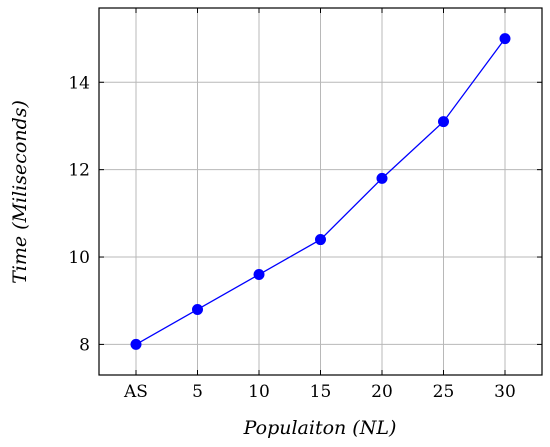 The height and width of the screenshot is (447, 550). I want to click on x-tick-label: 15, so click(321, 392).